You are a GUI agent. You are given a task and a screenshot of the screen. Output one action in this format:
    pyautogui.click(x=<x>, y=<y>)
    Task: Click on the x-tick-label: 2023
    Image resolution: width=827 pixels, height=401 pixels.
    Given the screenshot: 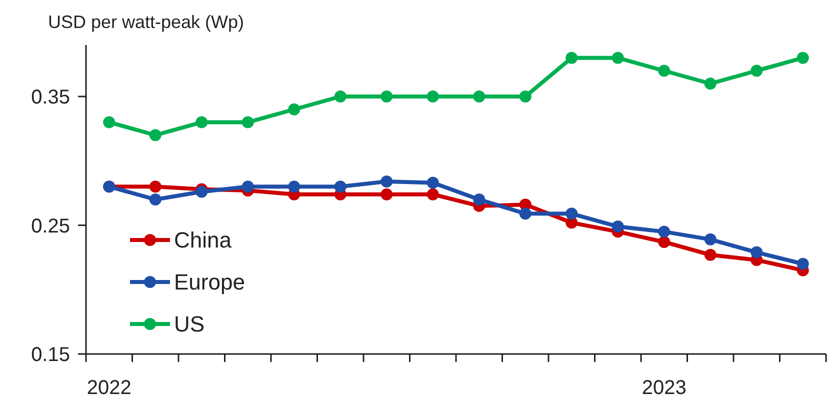 What is the action you would take?
    pyautogui.click(x=664, y=388)
    